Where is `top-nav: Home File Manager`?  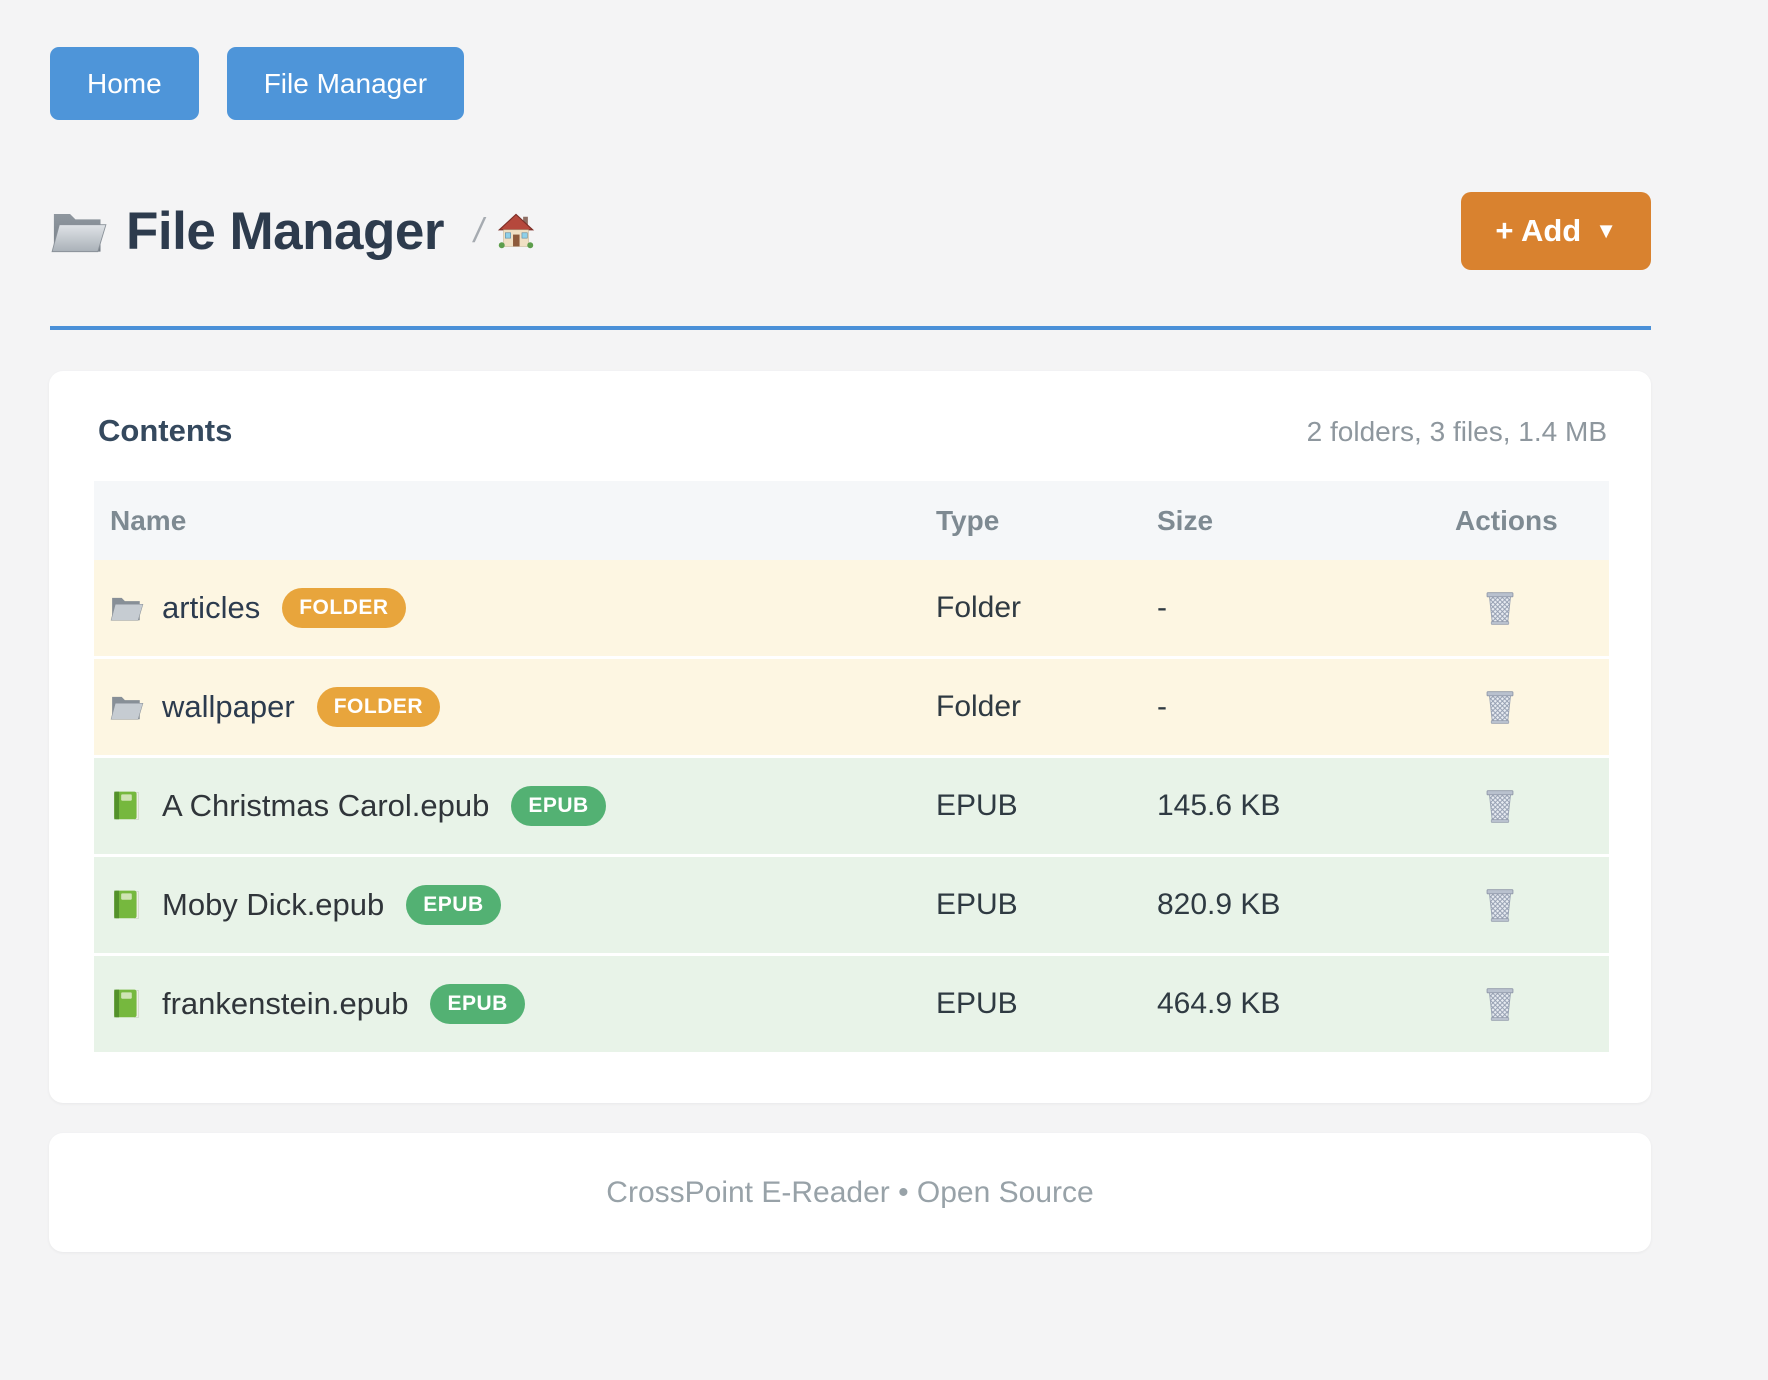 top-nav: Home File Manager is located at coordinates (884, 60).